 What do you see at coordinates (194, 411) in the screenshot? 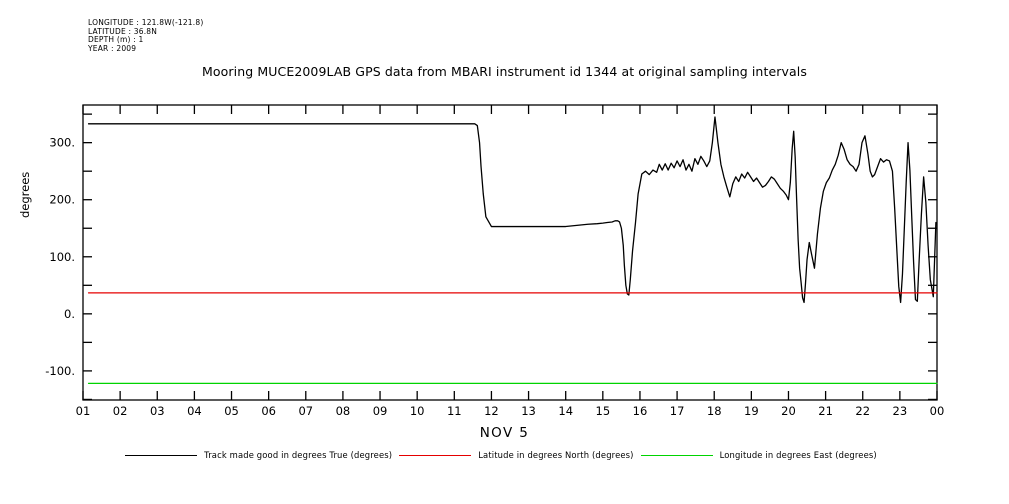
I see `x-axis-tick-label: 04` at bounding box center [194, 411].